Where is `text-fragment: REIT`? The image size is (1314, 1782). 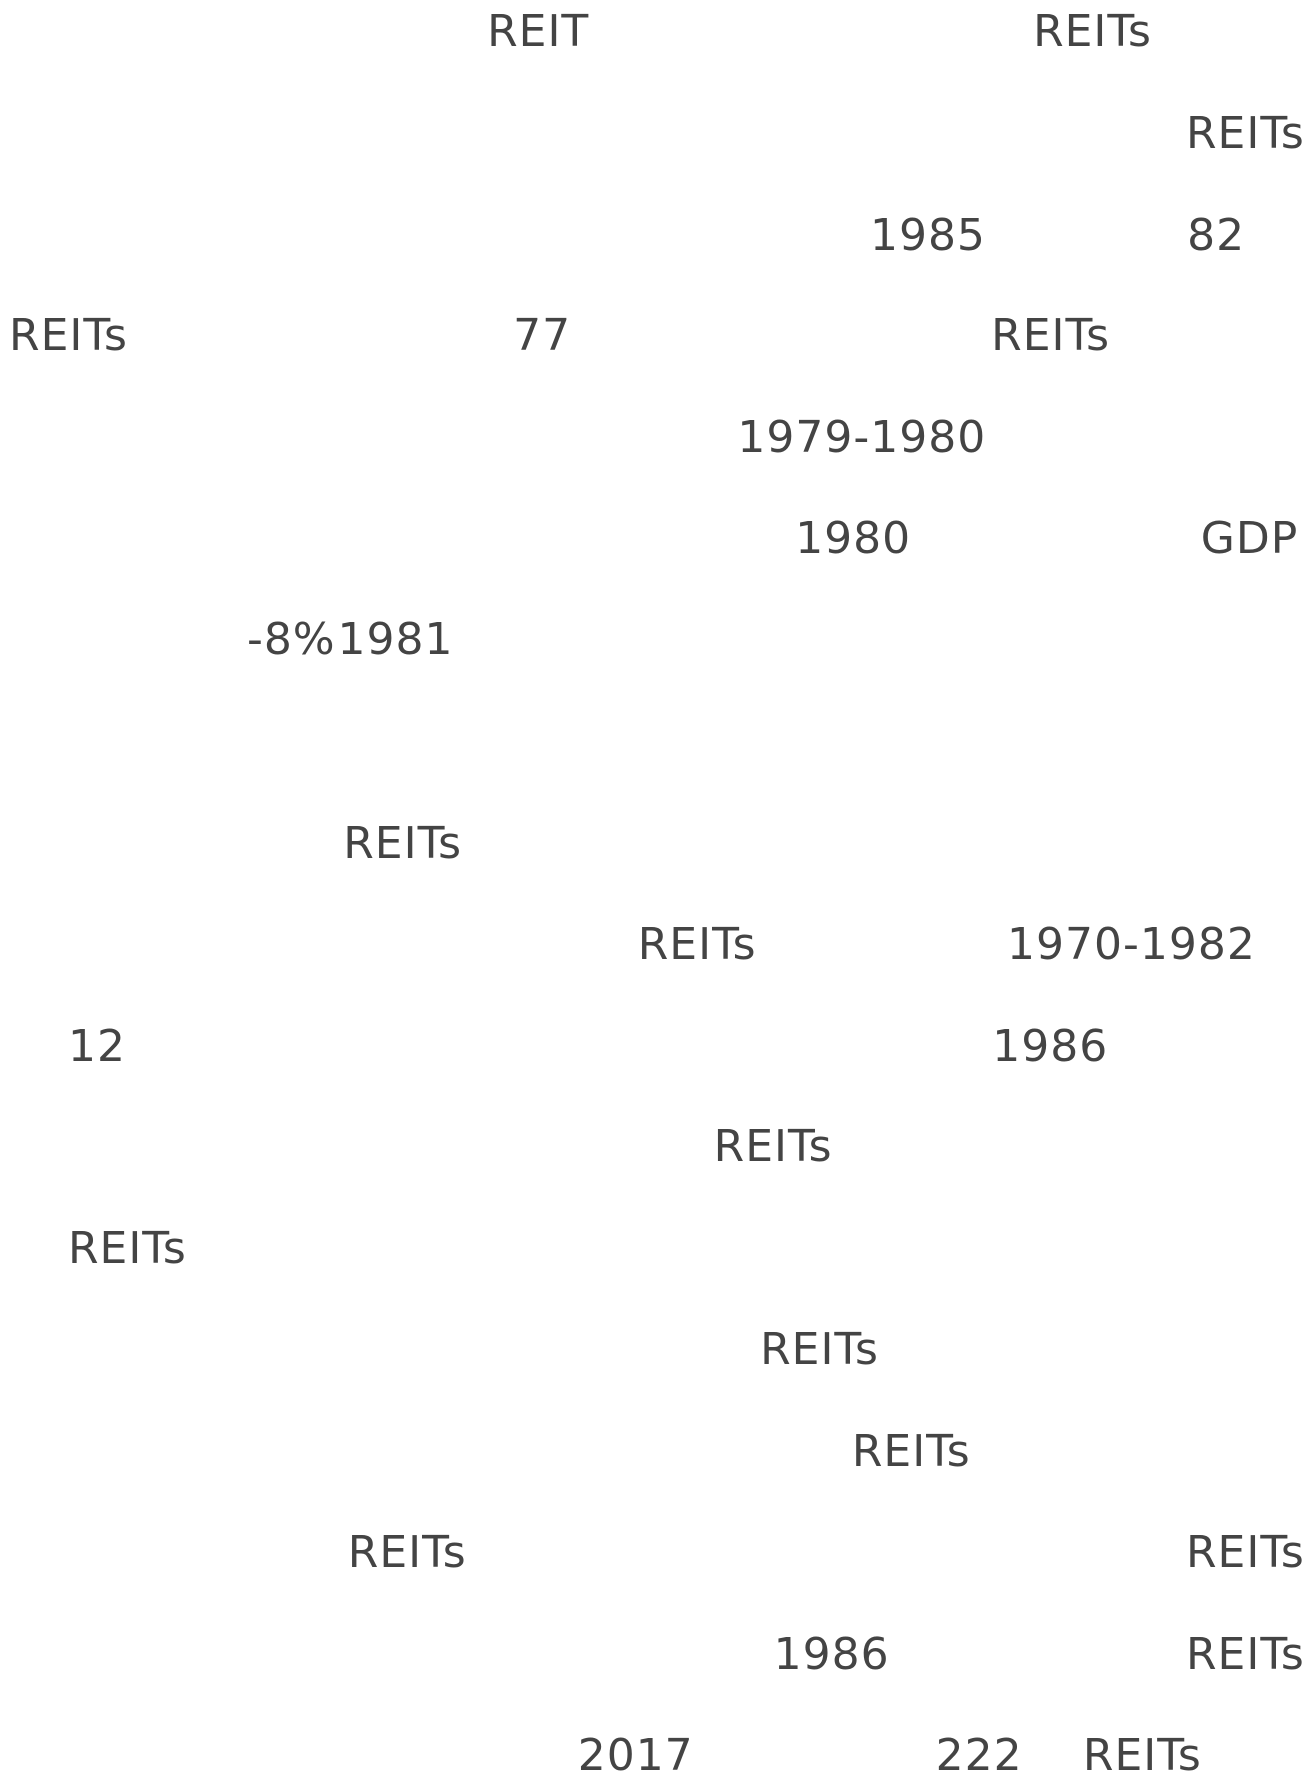
text-fragment: REIT is located at coordinates (538, 31).